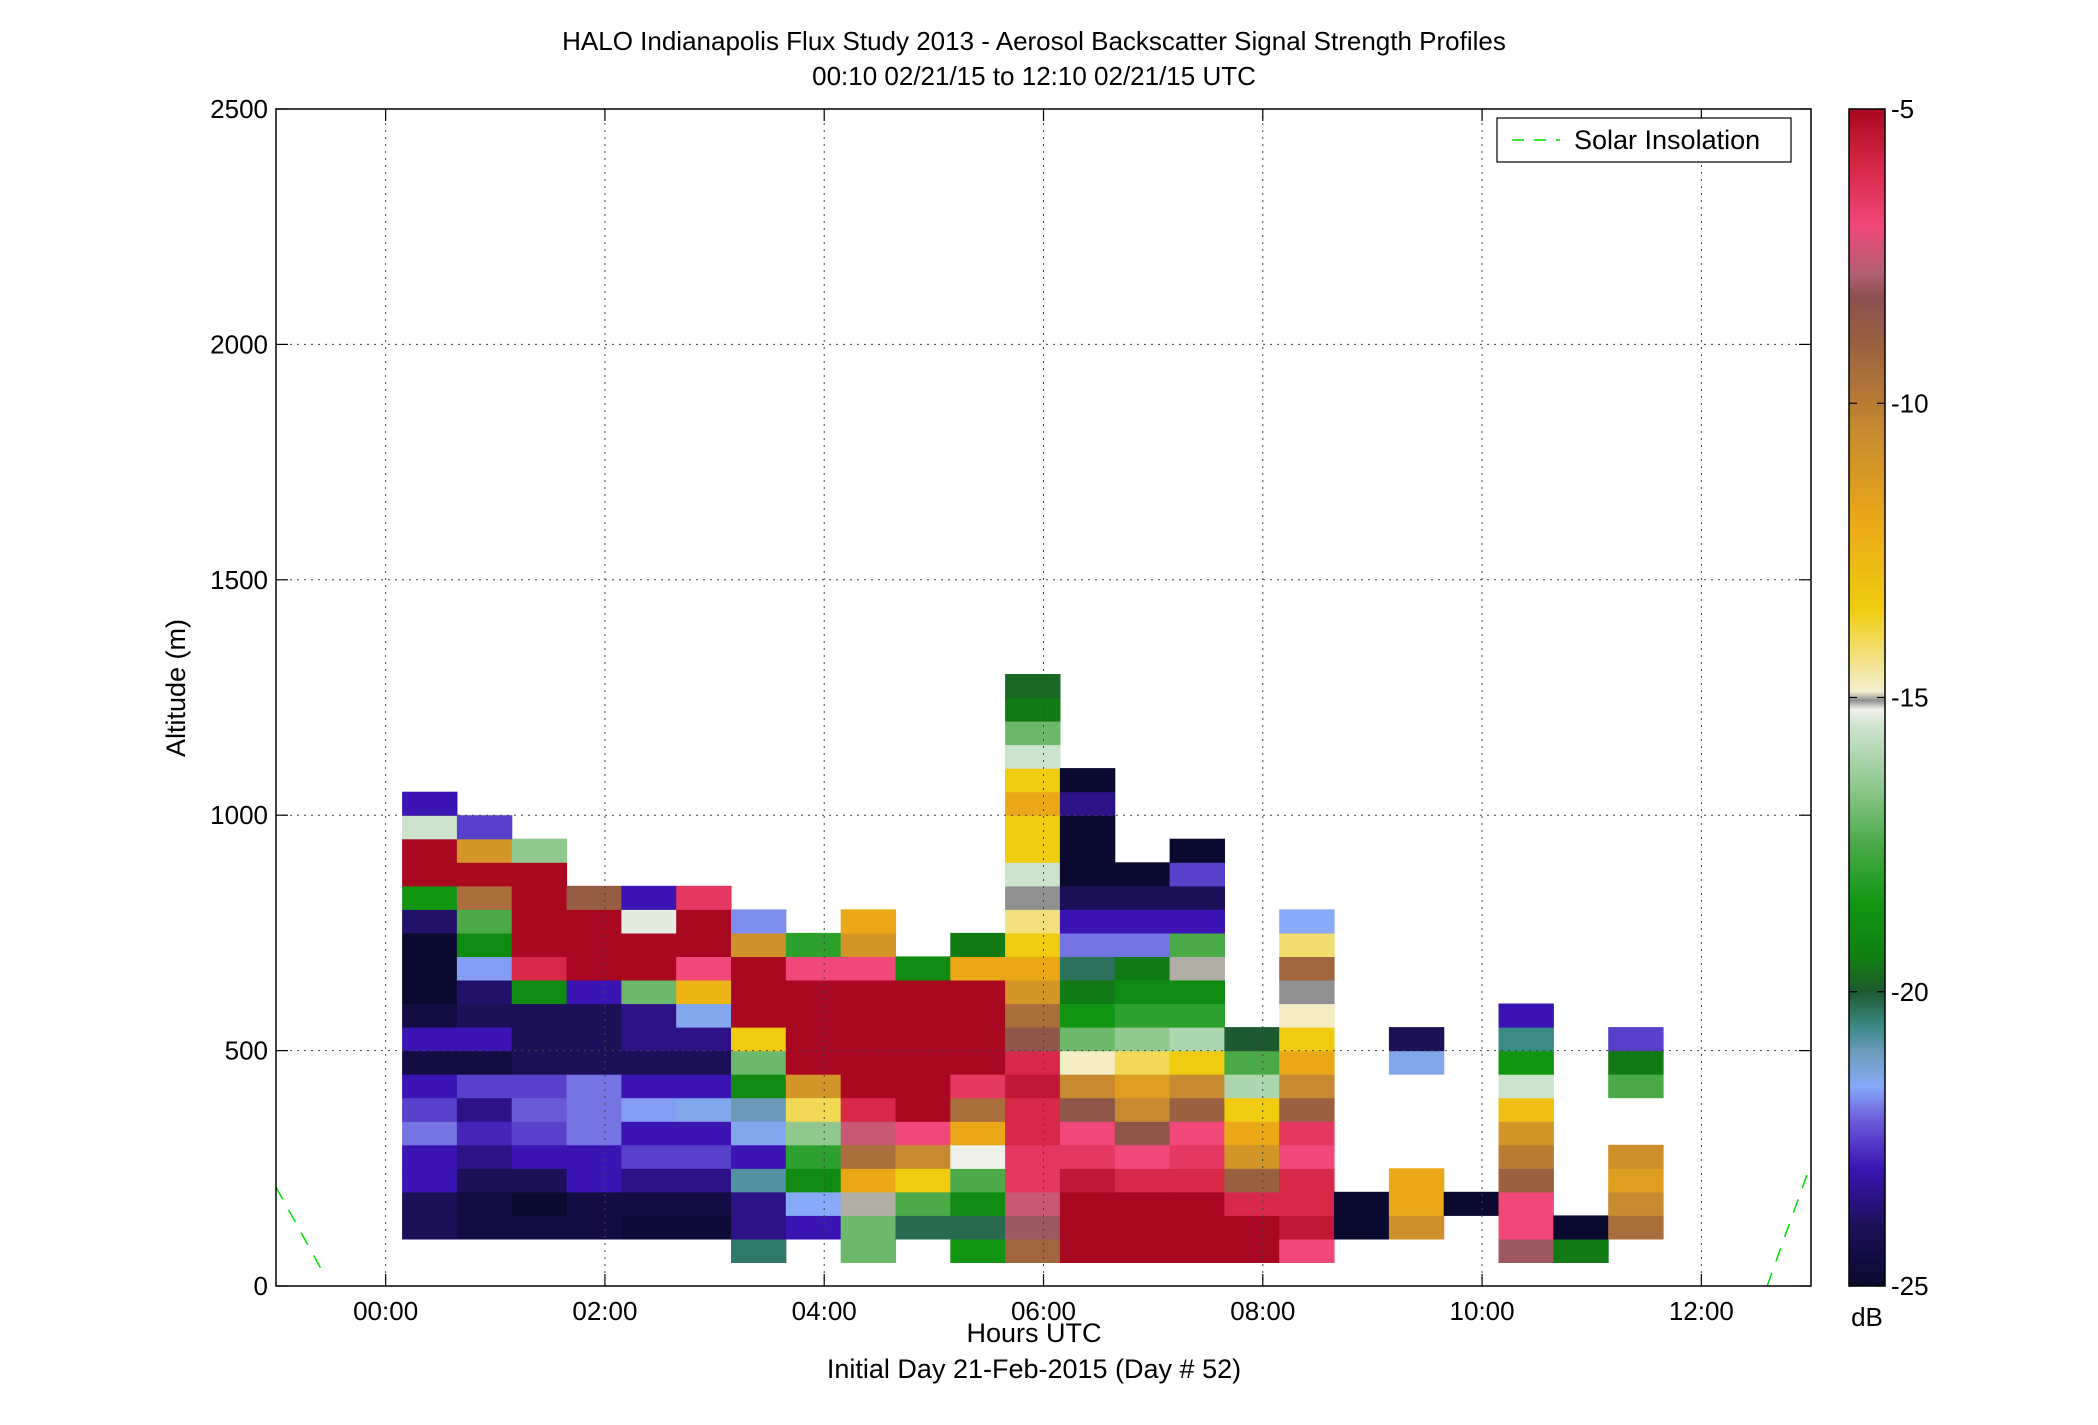  I want to click on x-tick-label: 10:00, so click(1482, 1311).